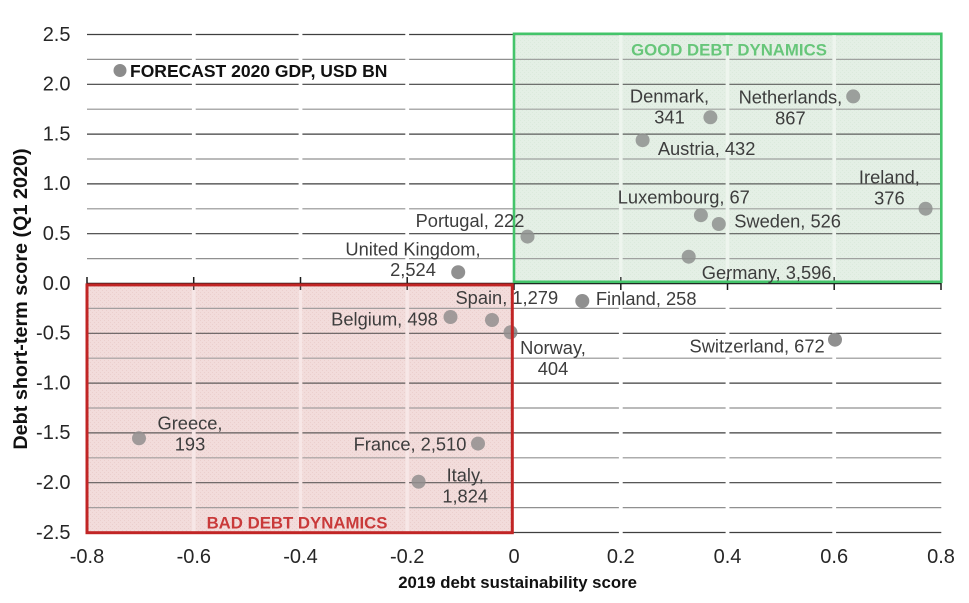 This screenshot has height=603, width=969. Describe the element at coordinates (384, 318) in the screenshot. I see `svg-text: Belgium, 498` at that location.